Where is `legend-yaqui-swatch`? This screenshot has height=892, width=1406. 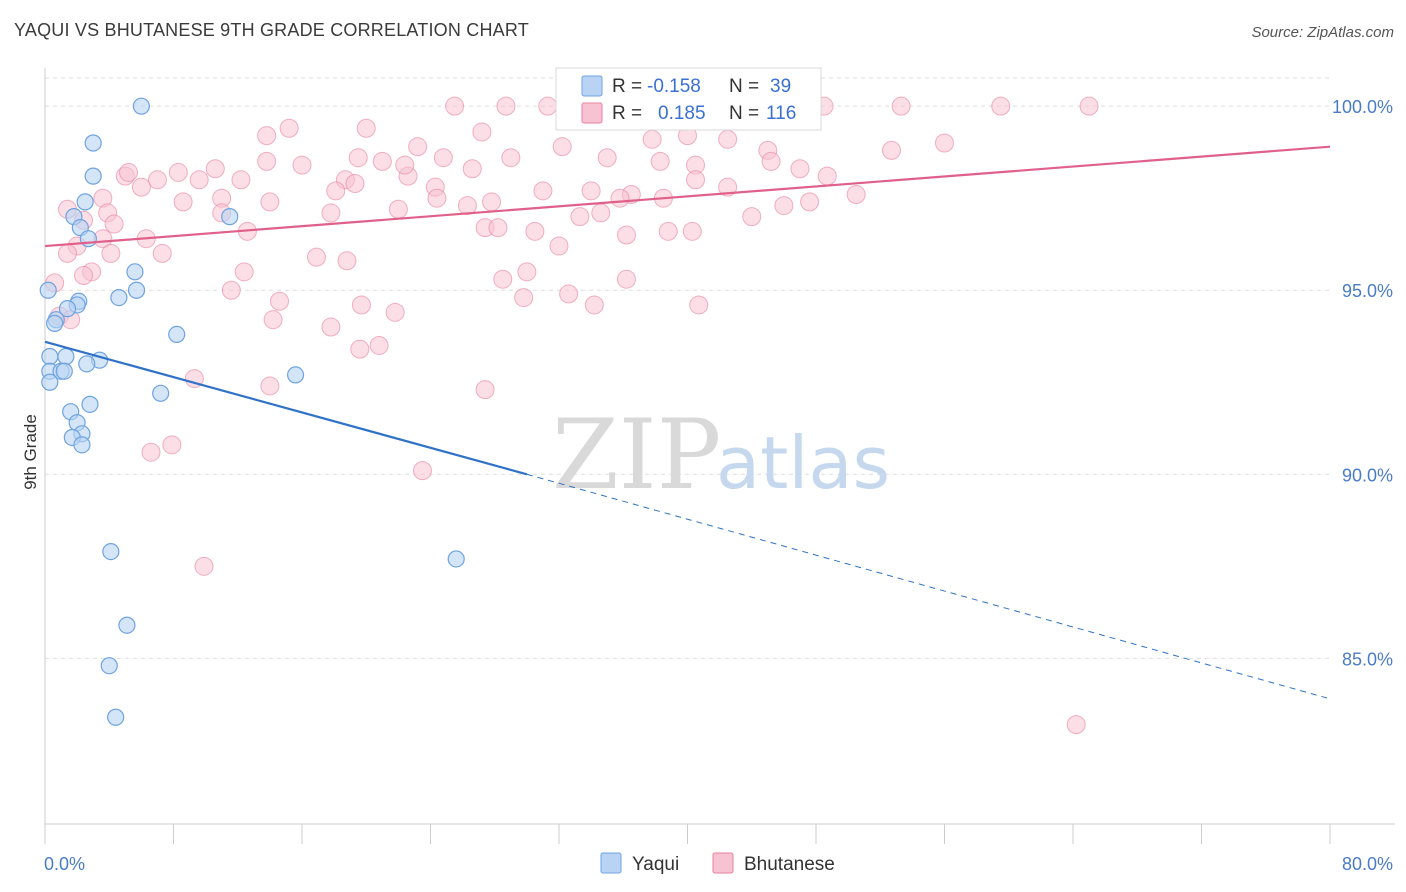 legend-yaqui-swatch is located at coordinates (611, 863).